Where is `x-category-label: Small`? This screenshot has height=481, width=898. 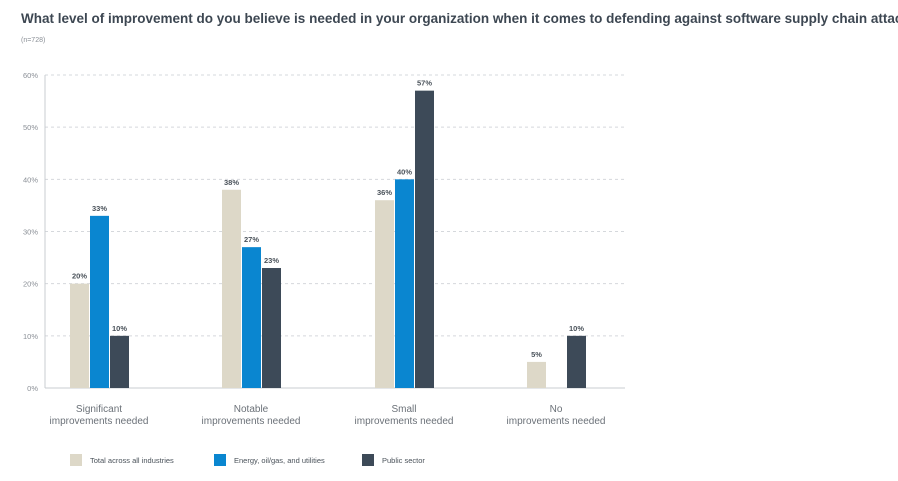 x-category-label: Small is located at coordinates (403, 409).